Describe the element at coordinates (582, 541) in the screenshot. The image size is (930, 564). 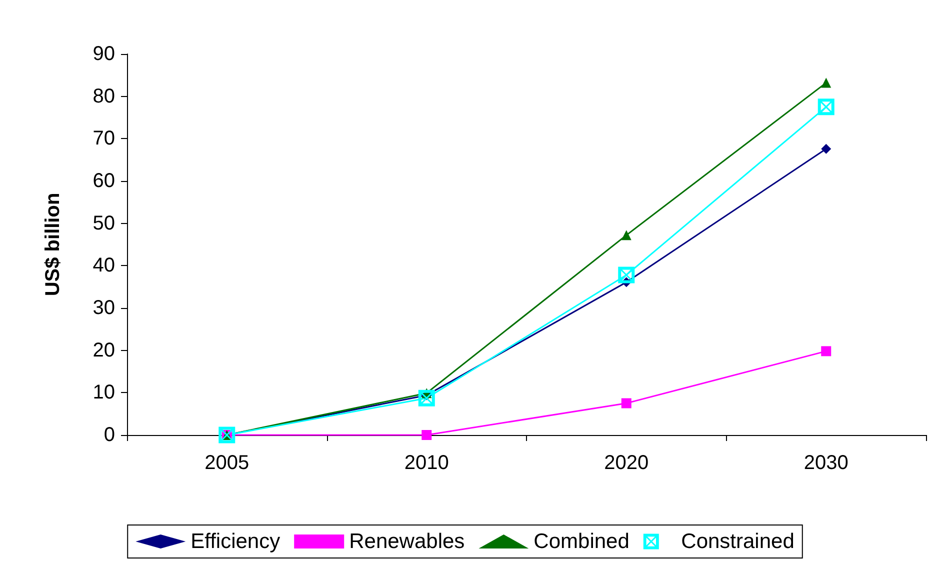
I see `legend-label: Combined` at that location.